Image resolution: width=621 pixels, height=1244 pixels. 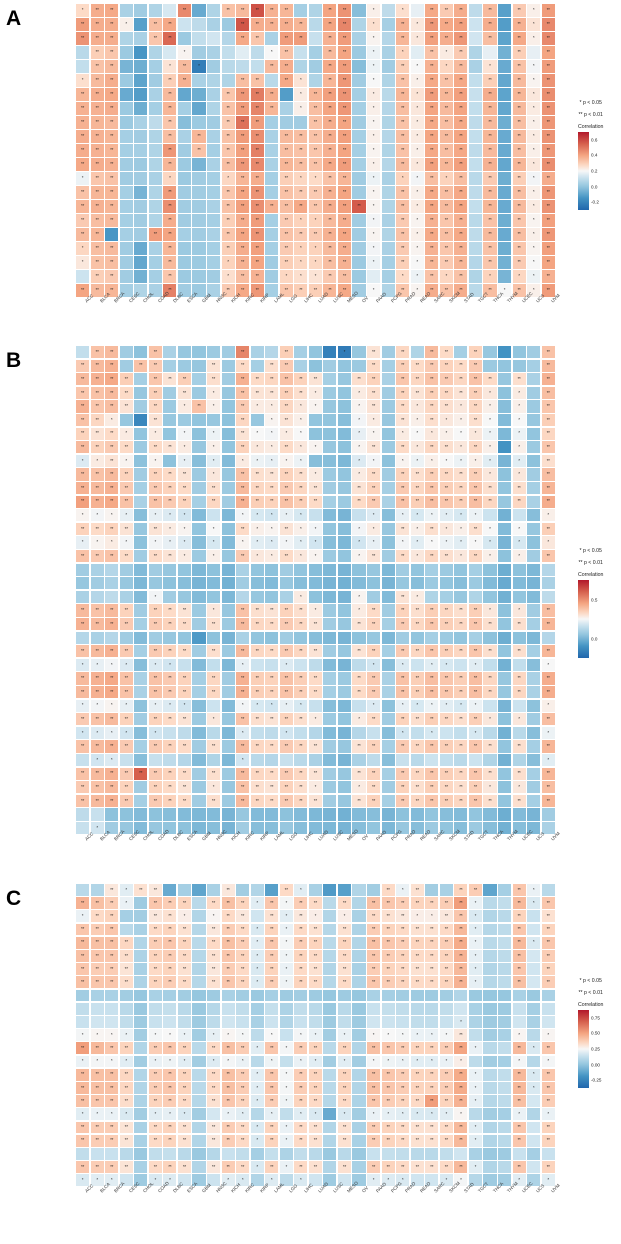 I want to click on panel-label-c: C, so click(x=14, y=898).